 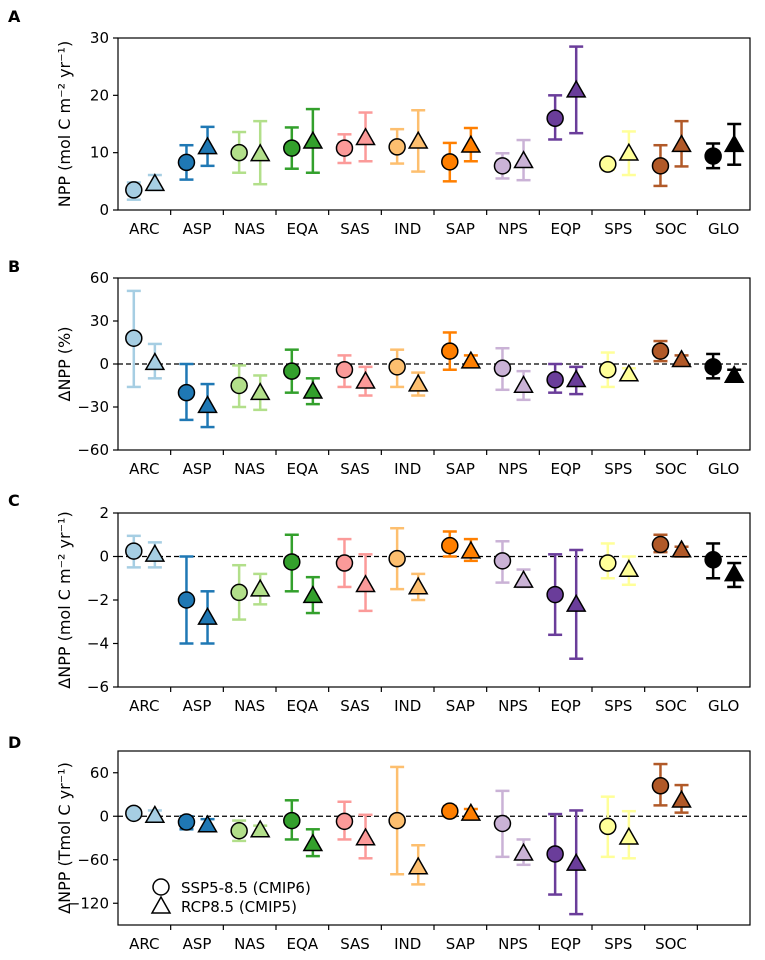 I want to click on x-tick-label: SOC, so click(x=671, y=944).